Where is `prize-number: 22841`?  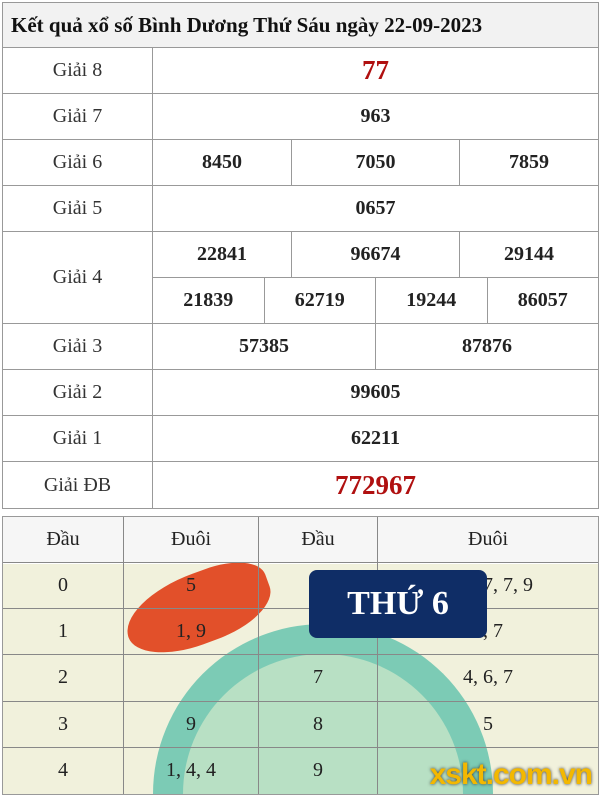
prize-number: 22841 is located at coordinates (222, 254).